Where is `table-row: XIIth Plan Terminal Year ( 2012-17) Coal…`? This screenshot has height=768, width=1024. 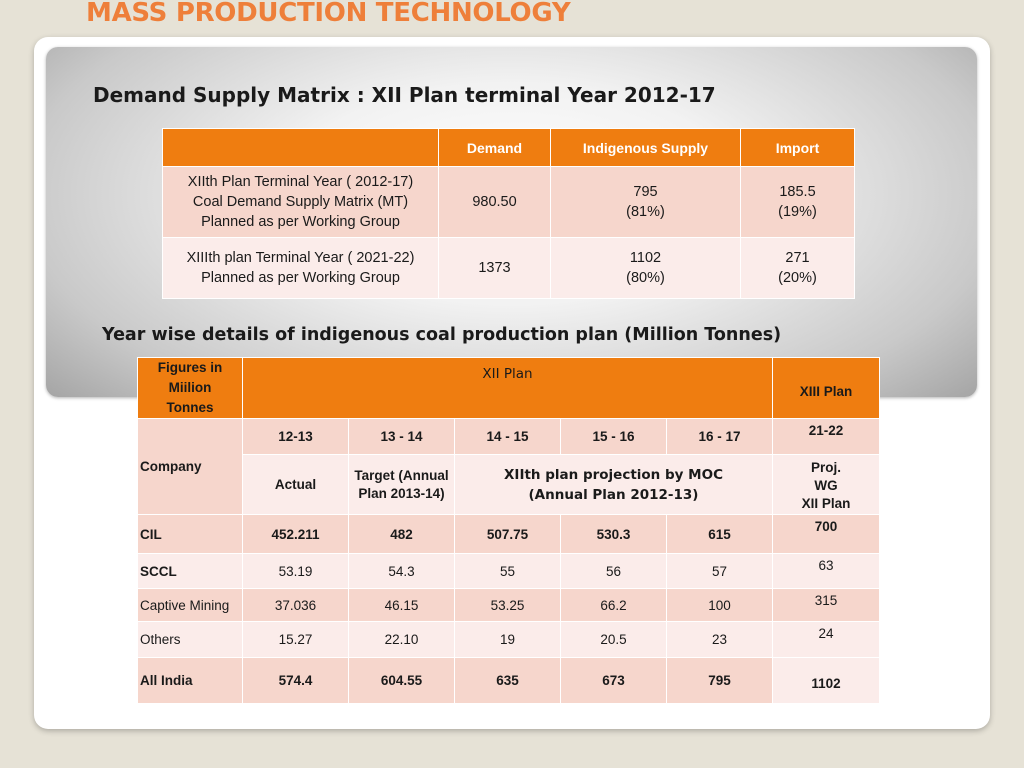 table-row: XIIth Plan Terminal Year ( 2012-17) Coal… is located at coordinates (508, 202).